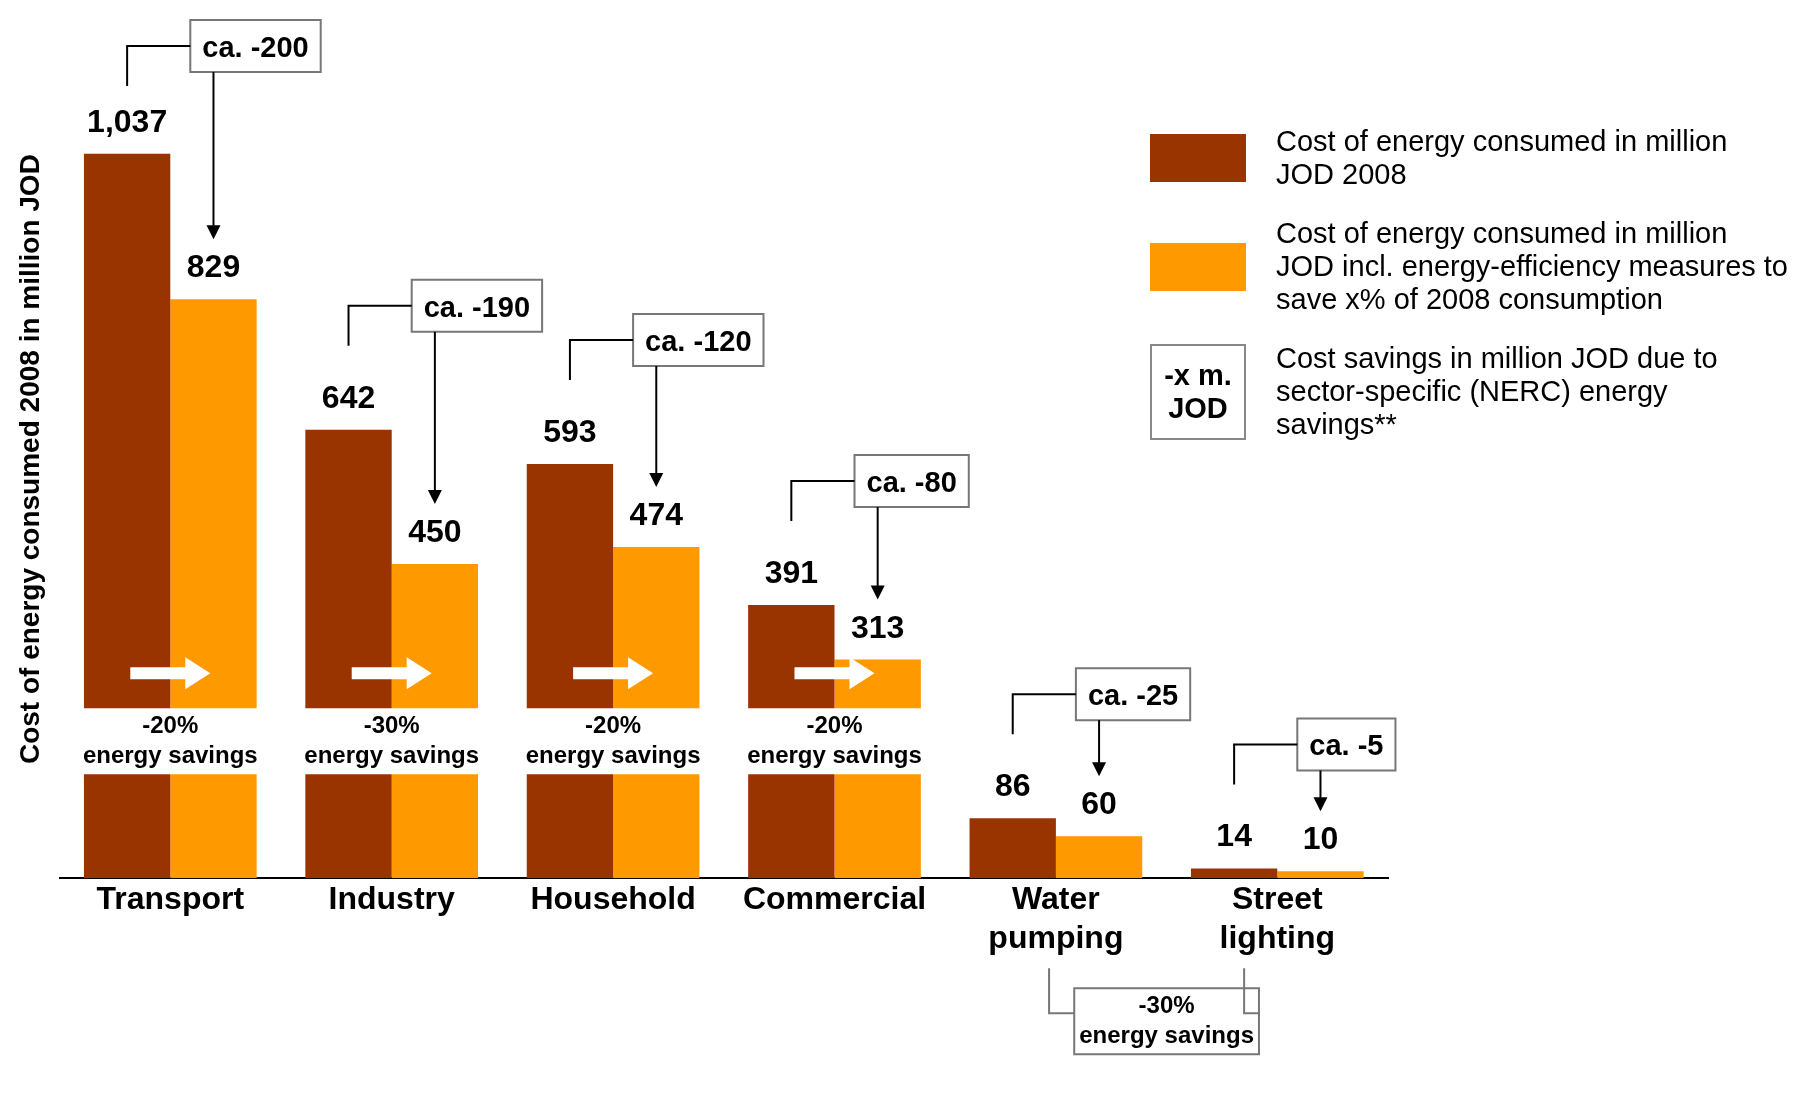 This screenshot has width=1808, height=1101. I want to click on data-label: 86, so click(1012, 785).